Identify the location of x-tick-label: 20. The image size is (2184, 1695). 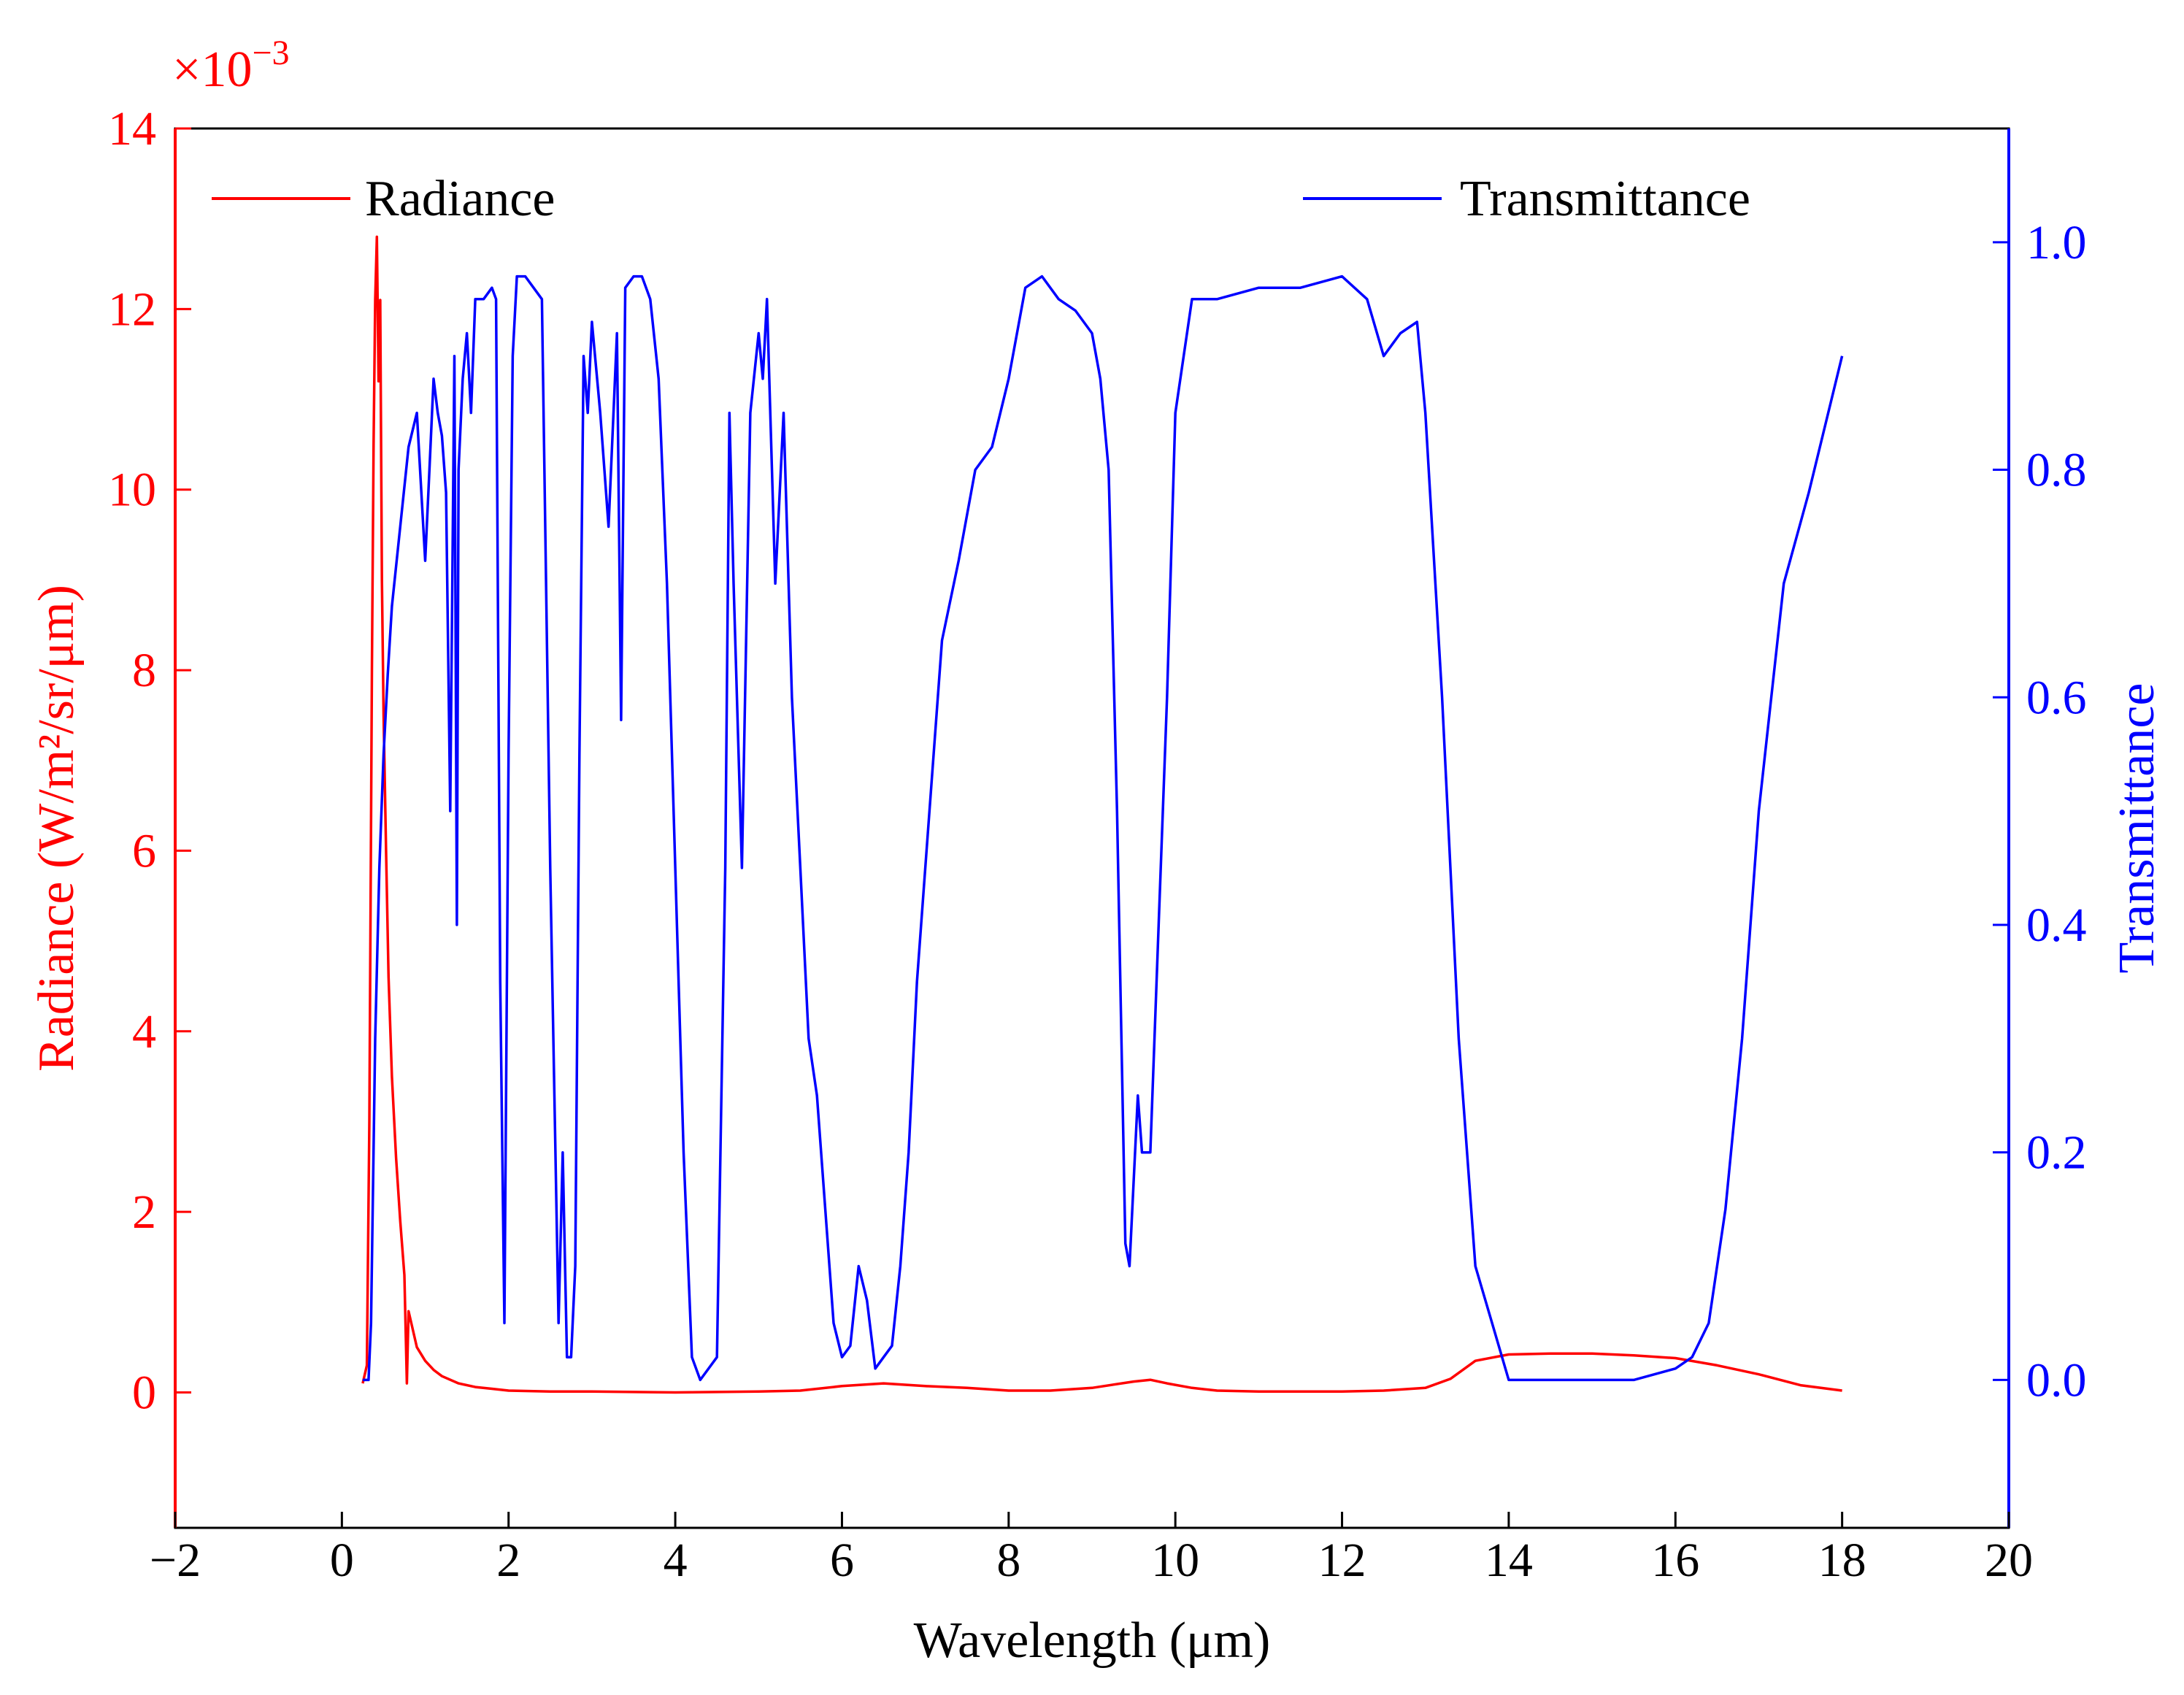
(2009, 1560).